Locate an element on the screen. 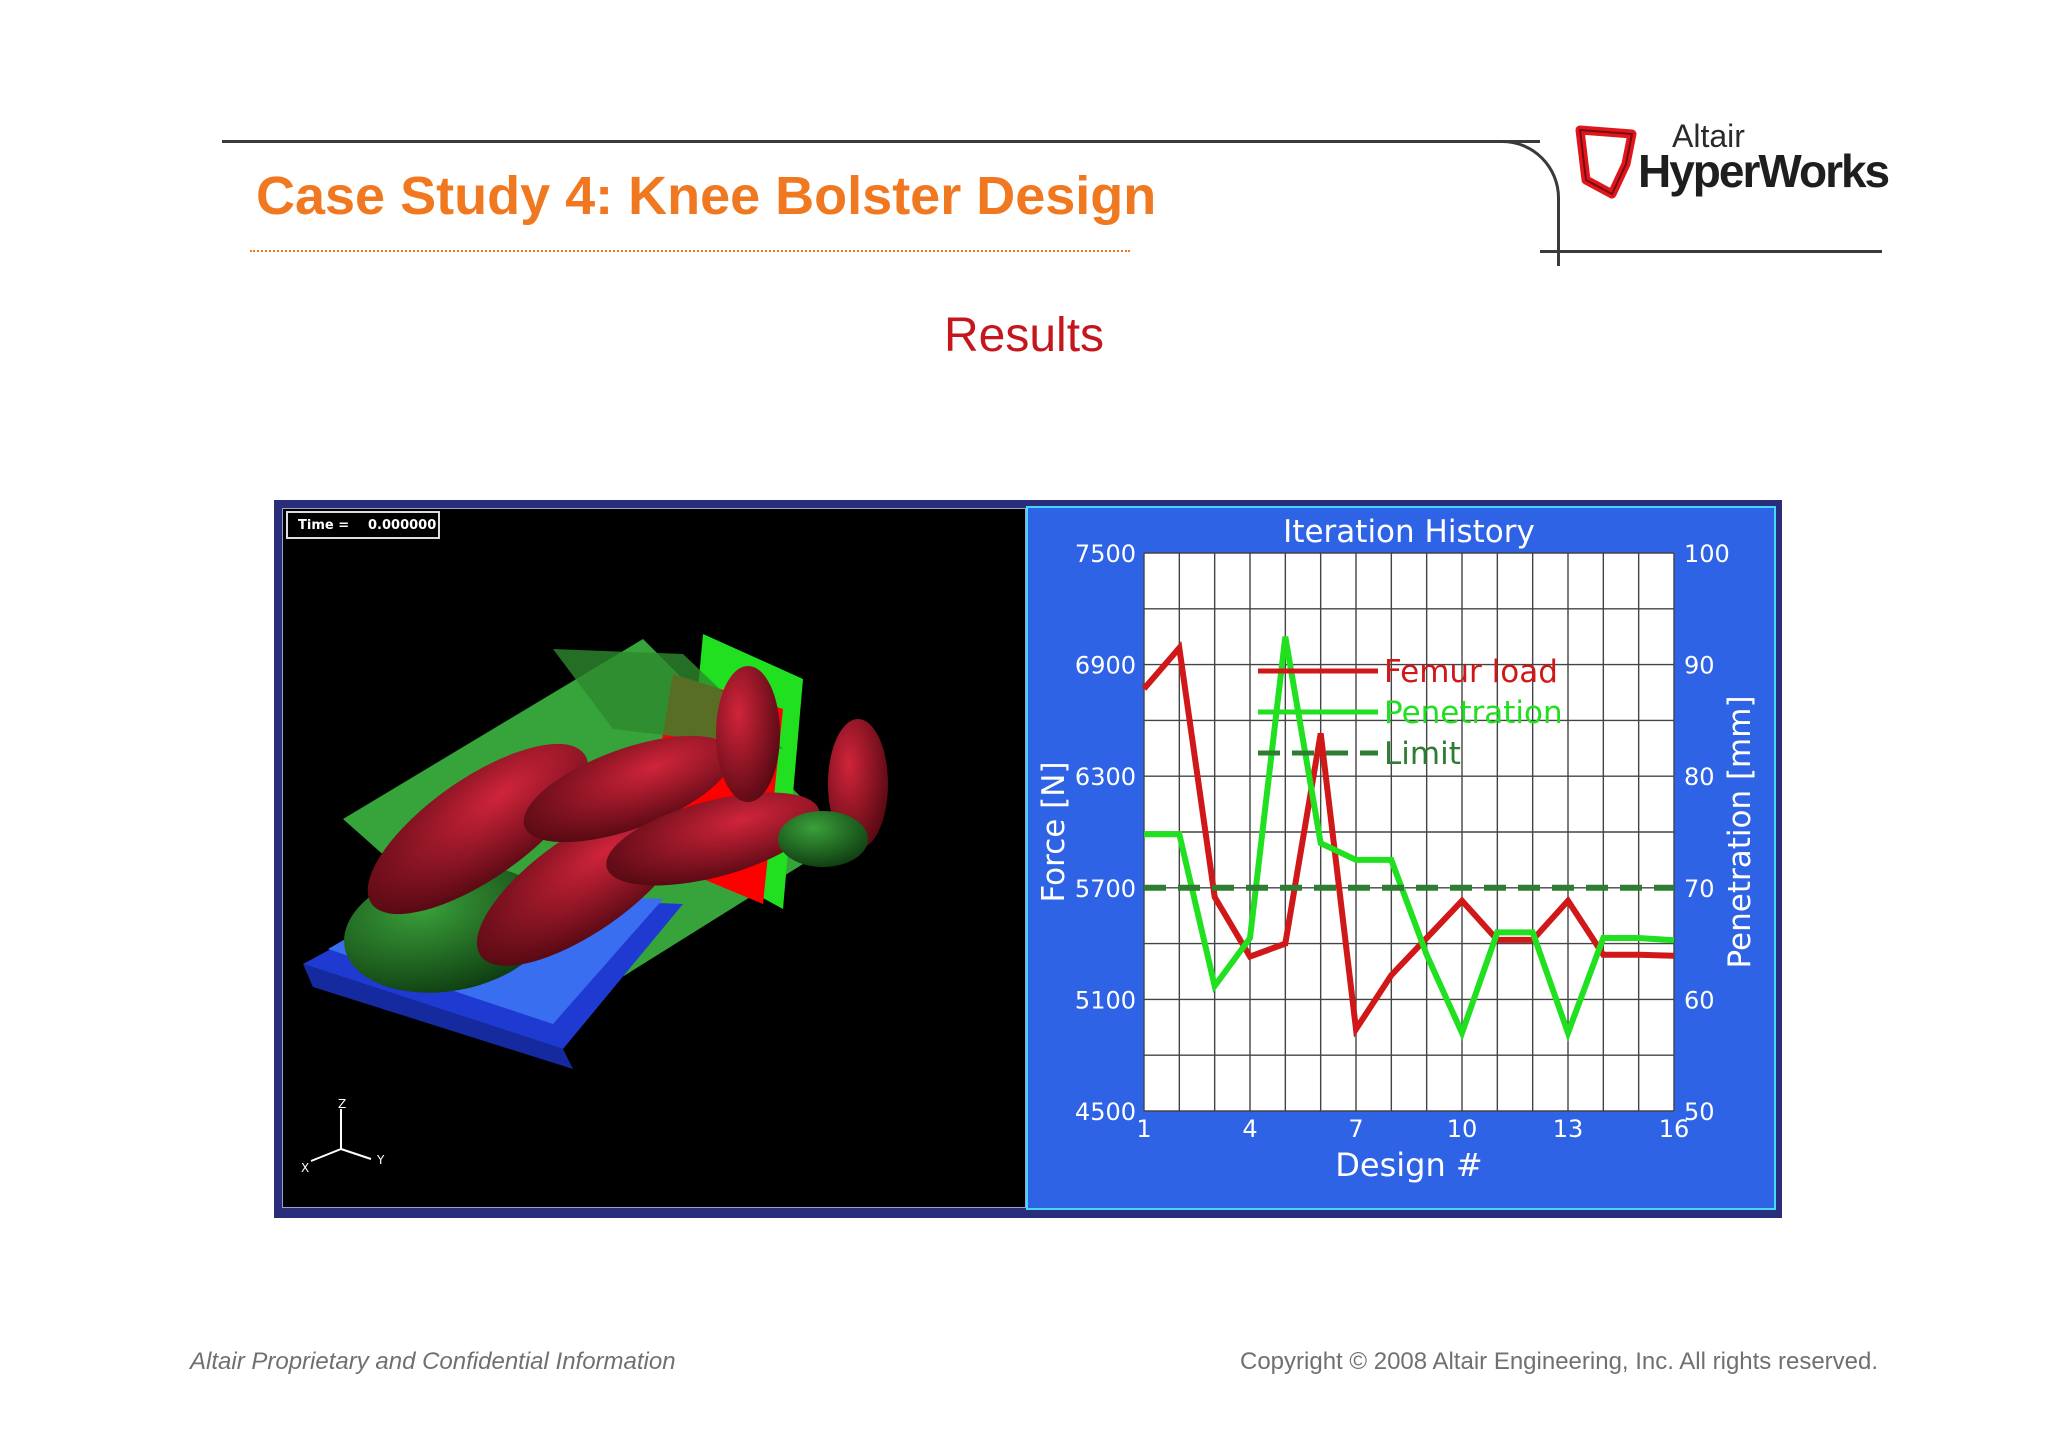 This screenshot has width=2048, height=1447. x-tick-label: 13 is located at coordinates (1568, 1129).